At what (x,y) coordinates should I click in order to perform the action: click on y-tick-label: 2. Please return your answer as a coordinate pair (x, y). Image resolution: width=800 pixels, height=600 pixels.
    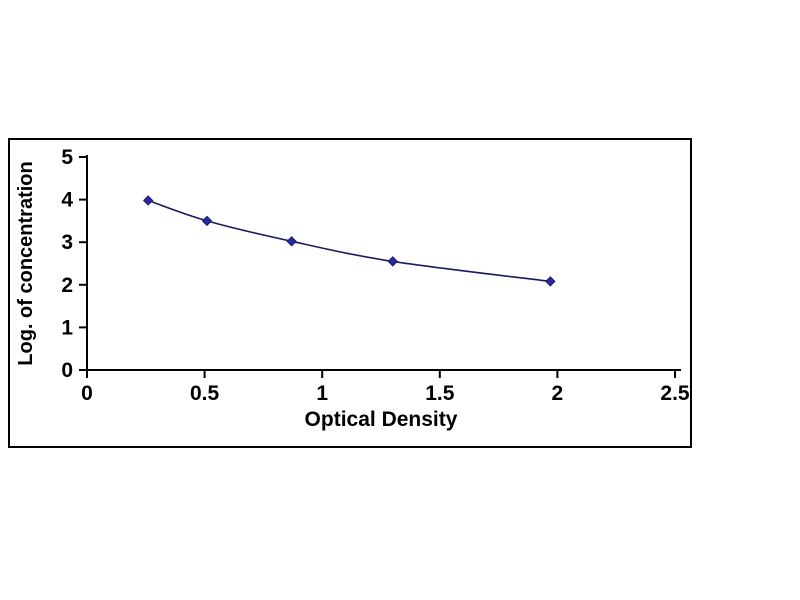
    Looking at the image, I should click on (67, 285).